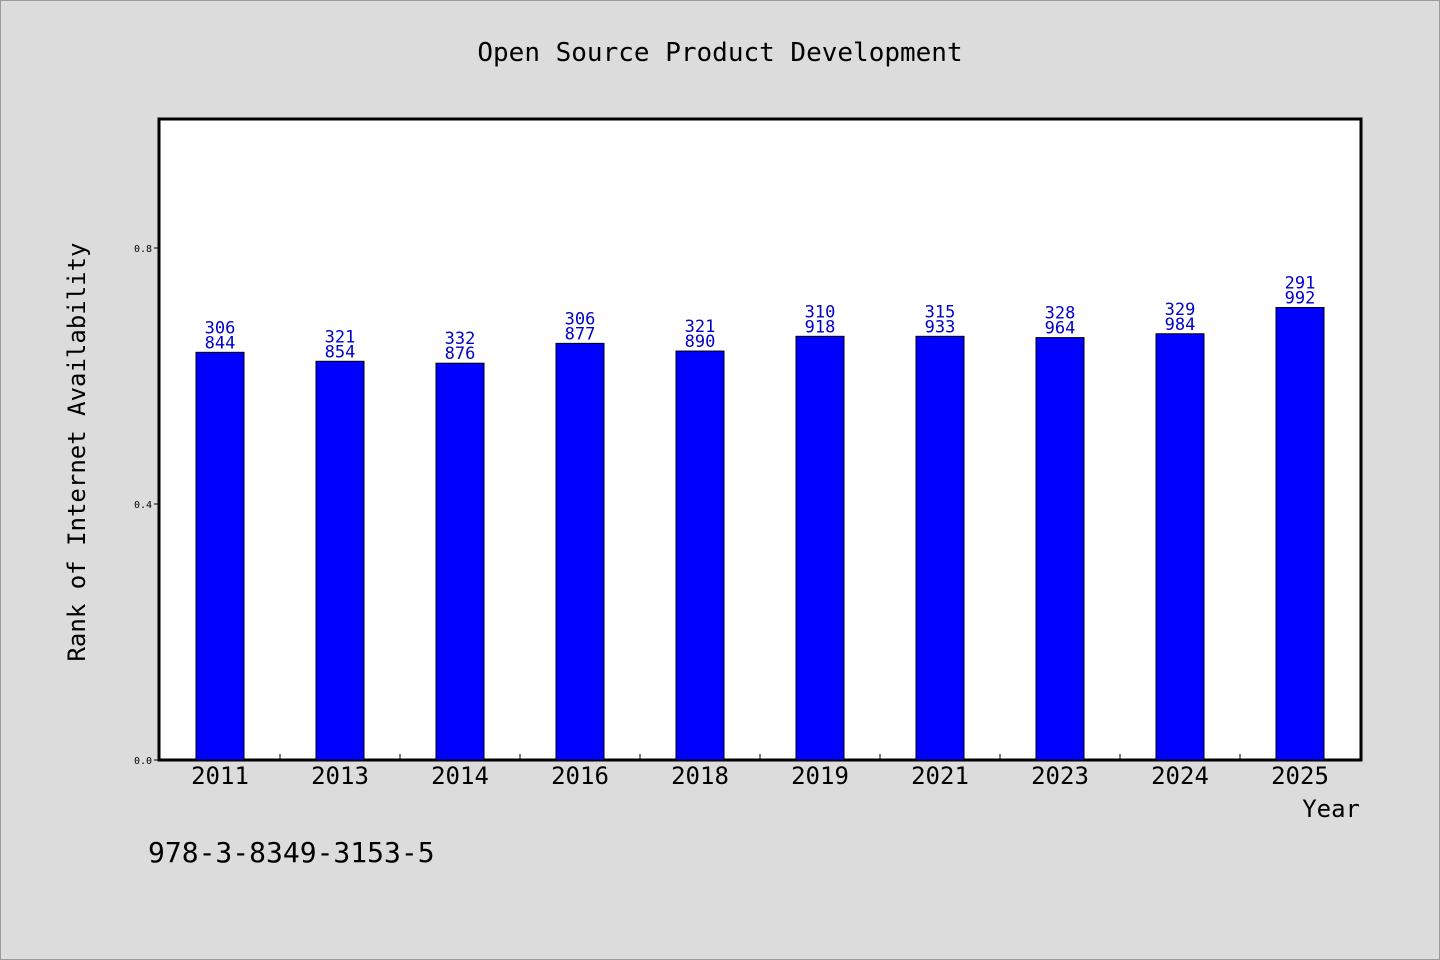  Describe the element at coordinates (580, 334) in the screenshot. I see `bar-label-bottom: 877` at that location.